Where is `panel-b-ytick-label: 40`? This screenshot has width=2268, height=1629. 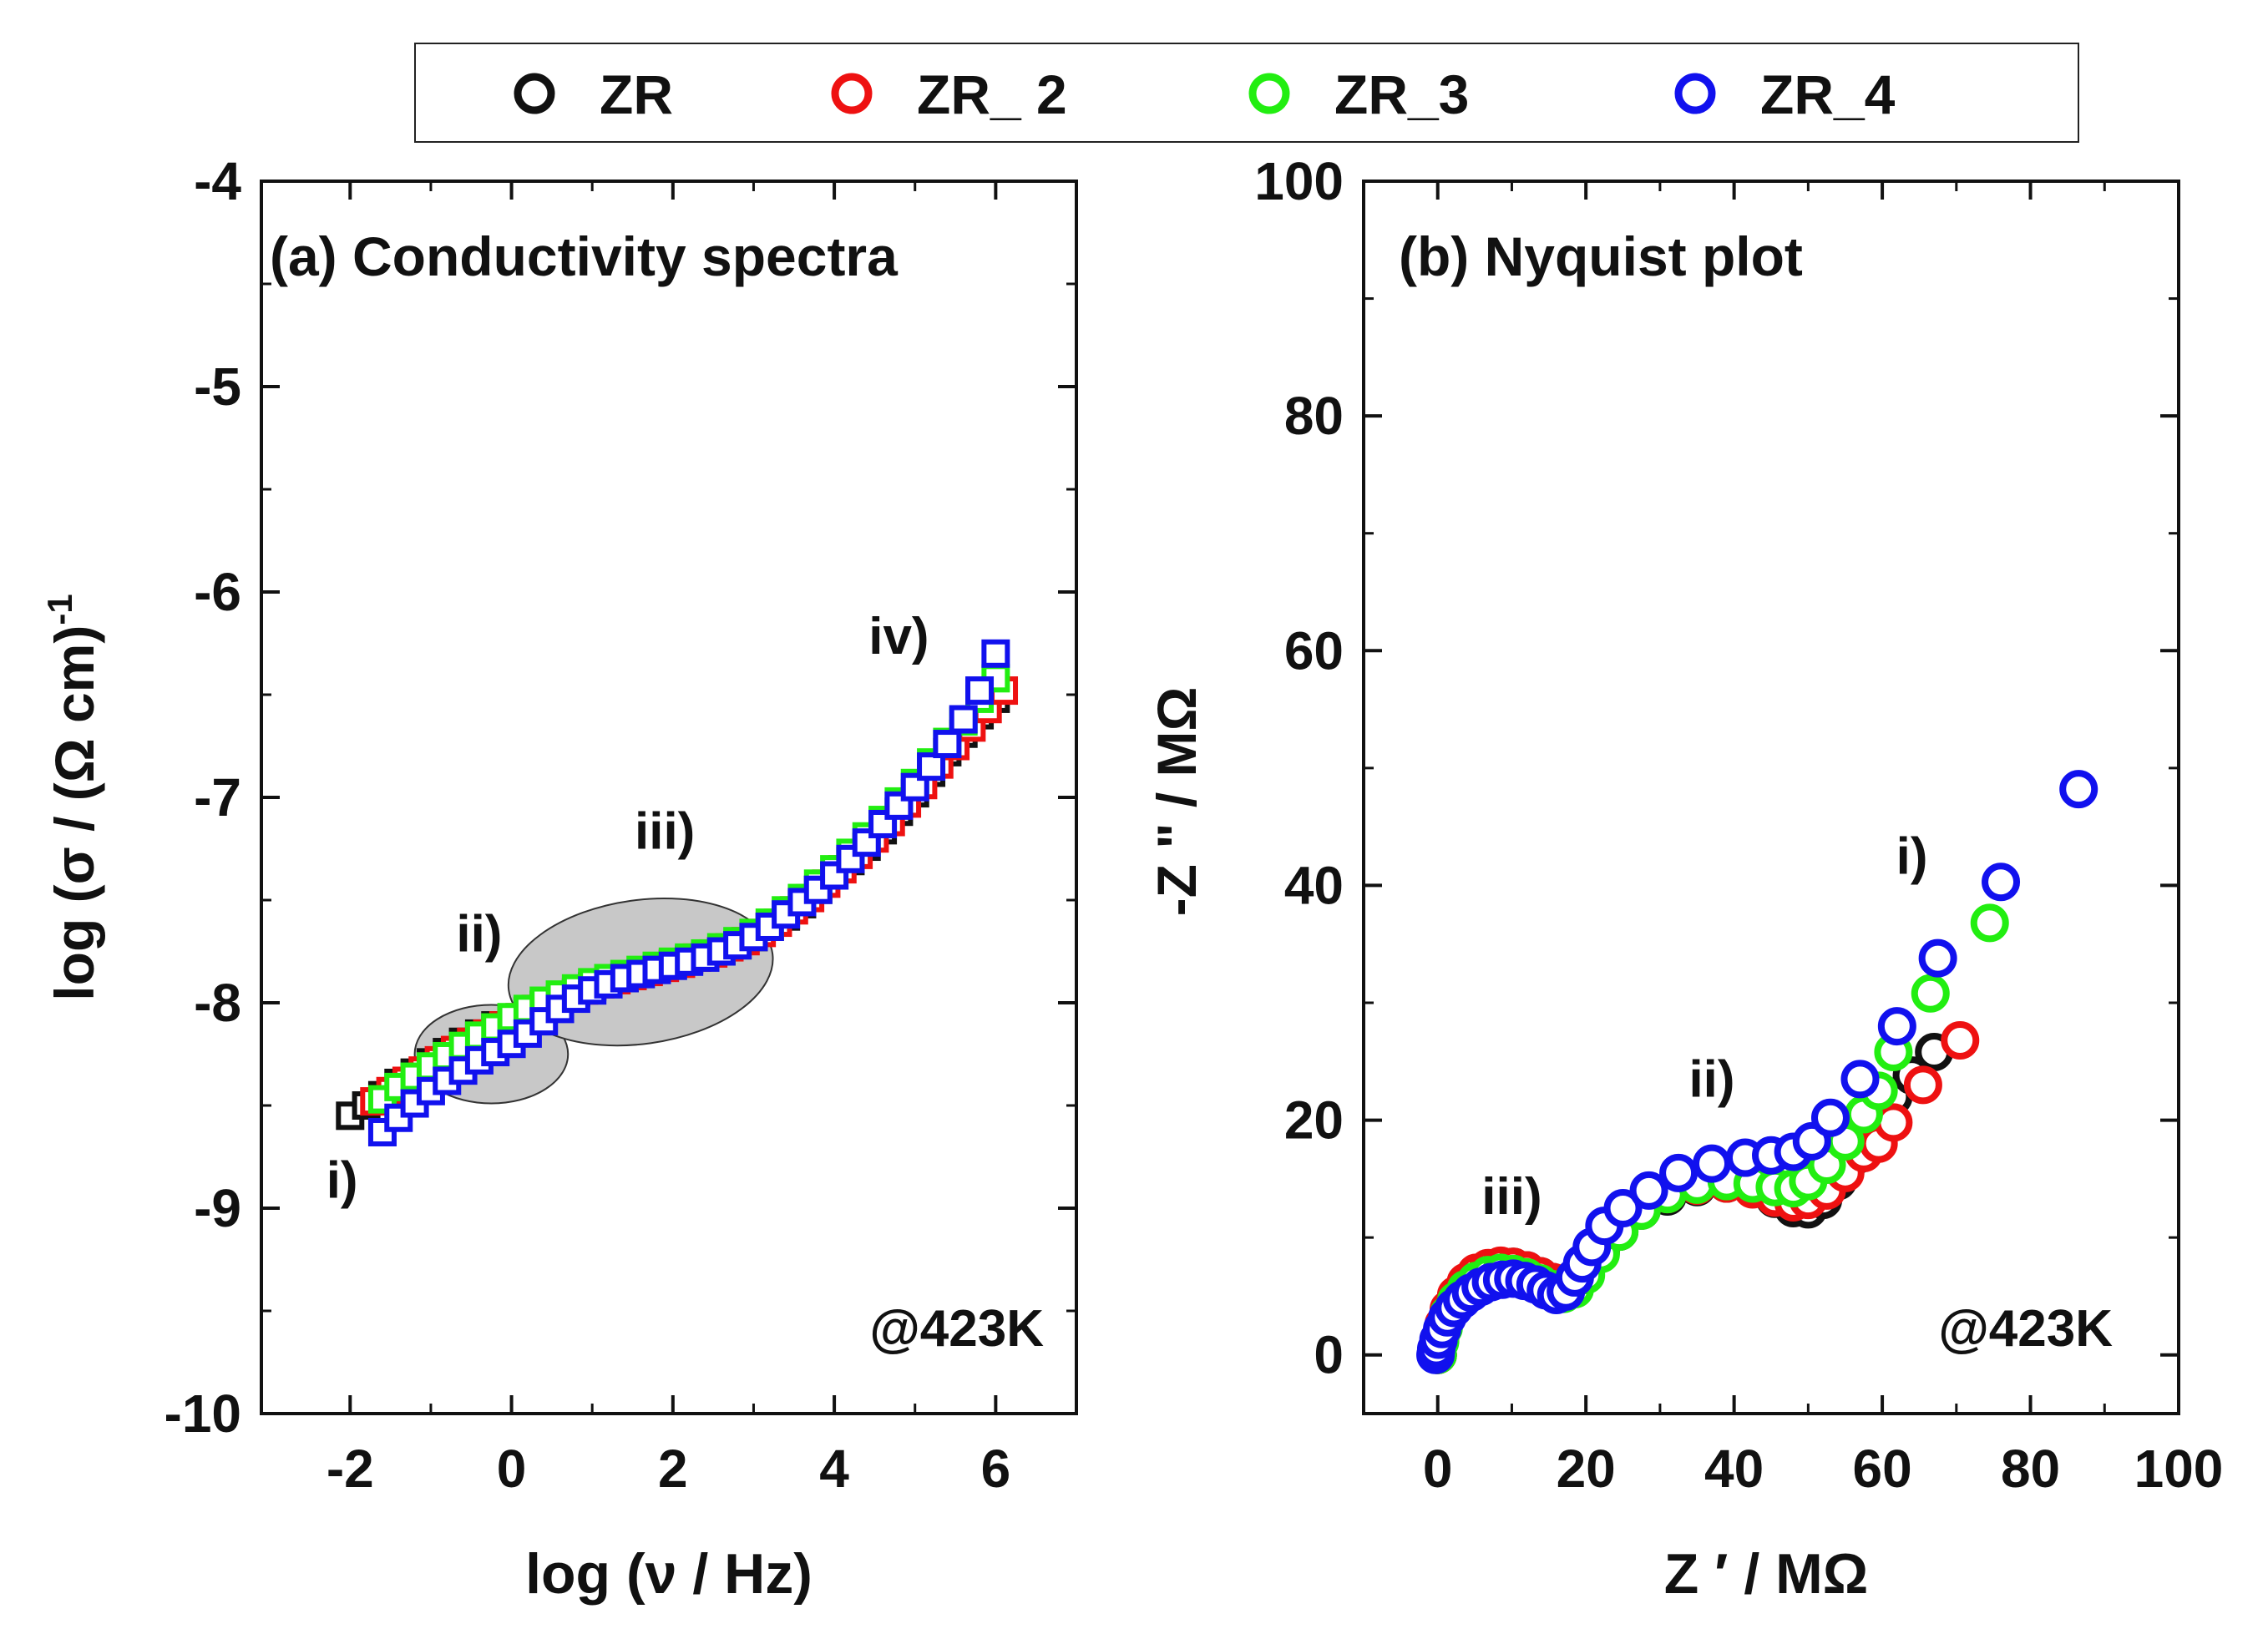 panel-b-ytick-label: 40 is located at coordinates (1314, 885).